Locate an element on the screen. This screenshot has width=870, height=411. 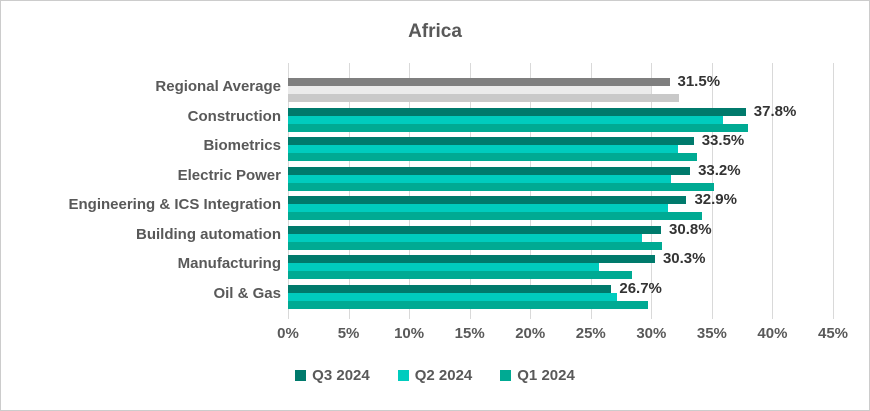
data-label: 31.5% is located at coordinates (699, 81).